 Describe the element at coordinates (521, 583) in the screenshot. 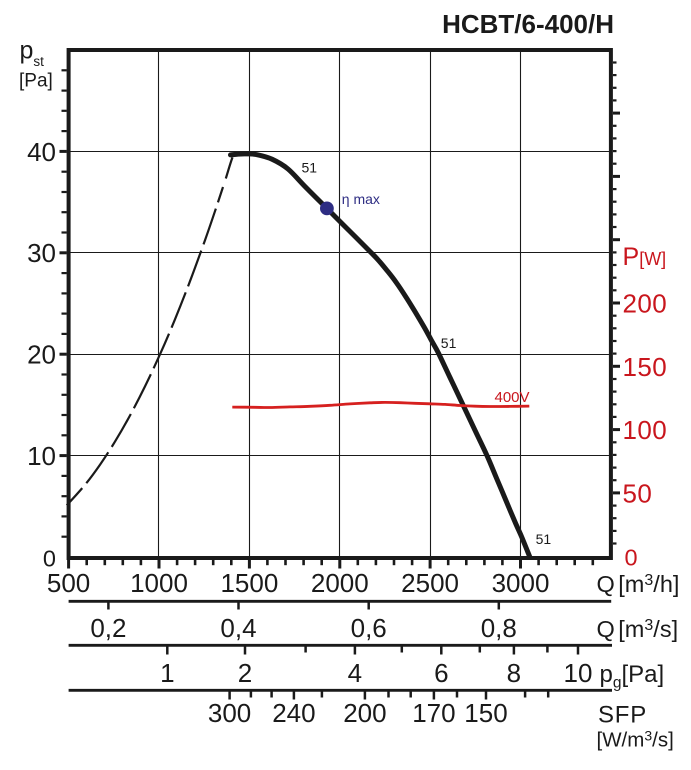

I see `svg-text: 3000` at that location.